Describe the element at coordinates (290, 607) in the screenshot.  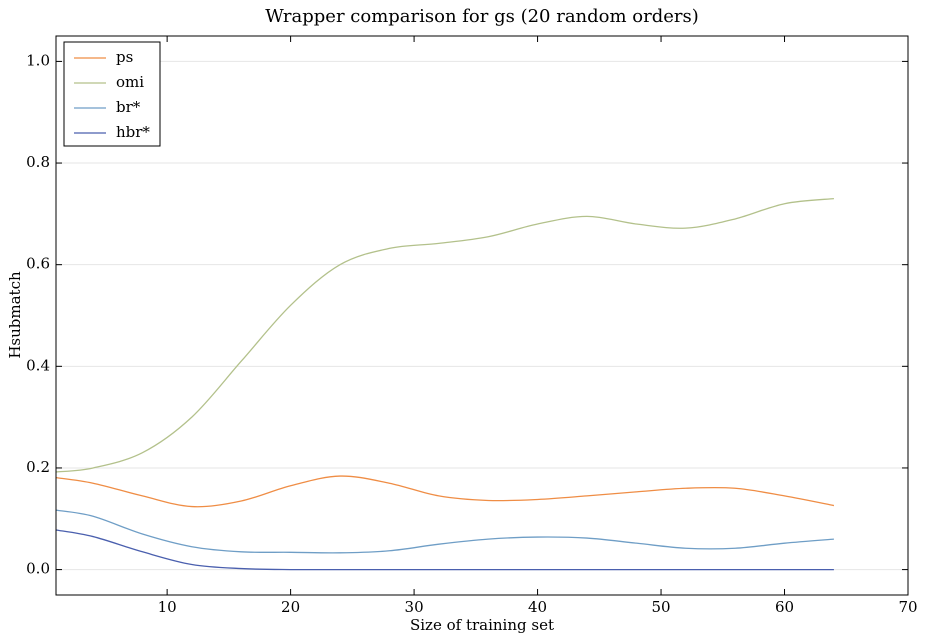
I see `x-tick-label: 20` at that location.